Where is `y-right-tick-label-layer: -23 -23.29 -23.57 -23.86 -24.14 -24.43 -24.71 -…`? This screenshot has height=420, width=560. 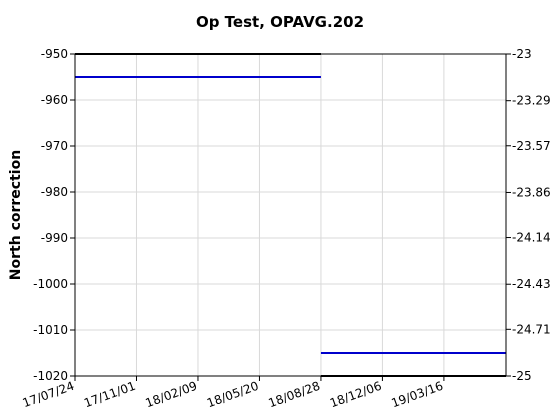 y-right-tick-label-layer: -23 -23.29 -23.57 -23.86 -24.14 -24.43 -24.71 -… is located at coordinates (531, 215).